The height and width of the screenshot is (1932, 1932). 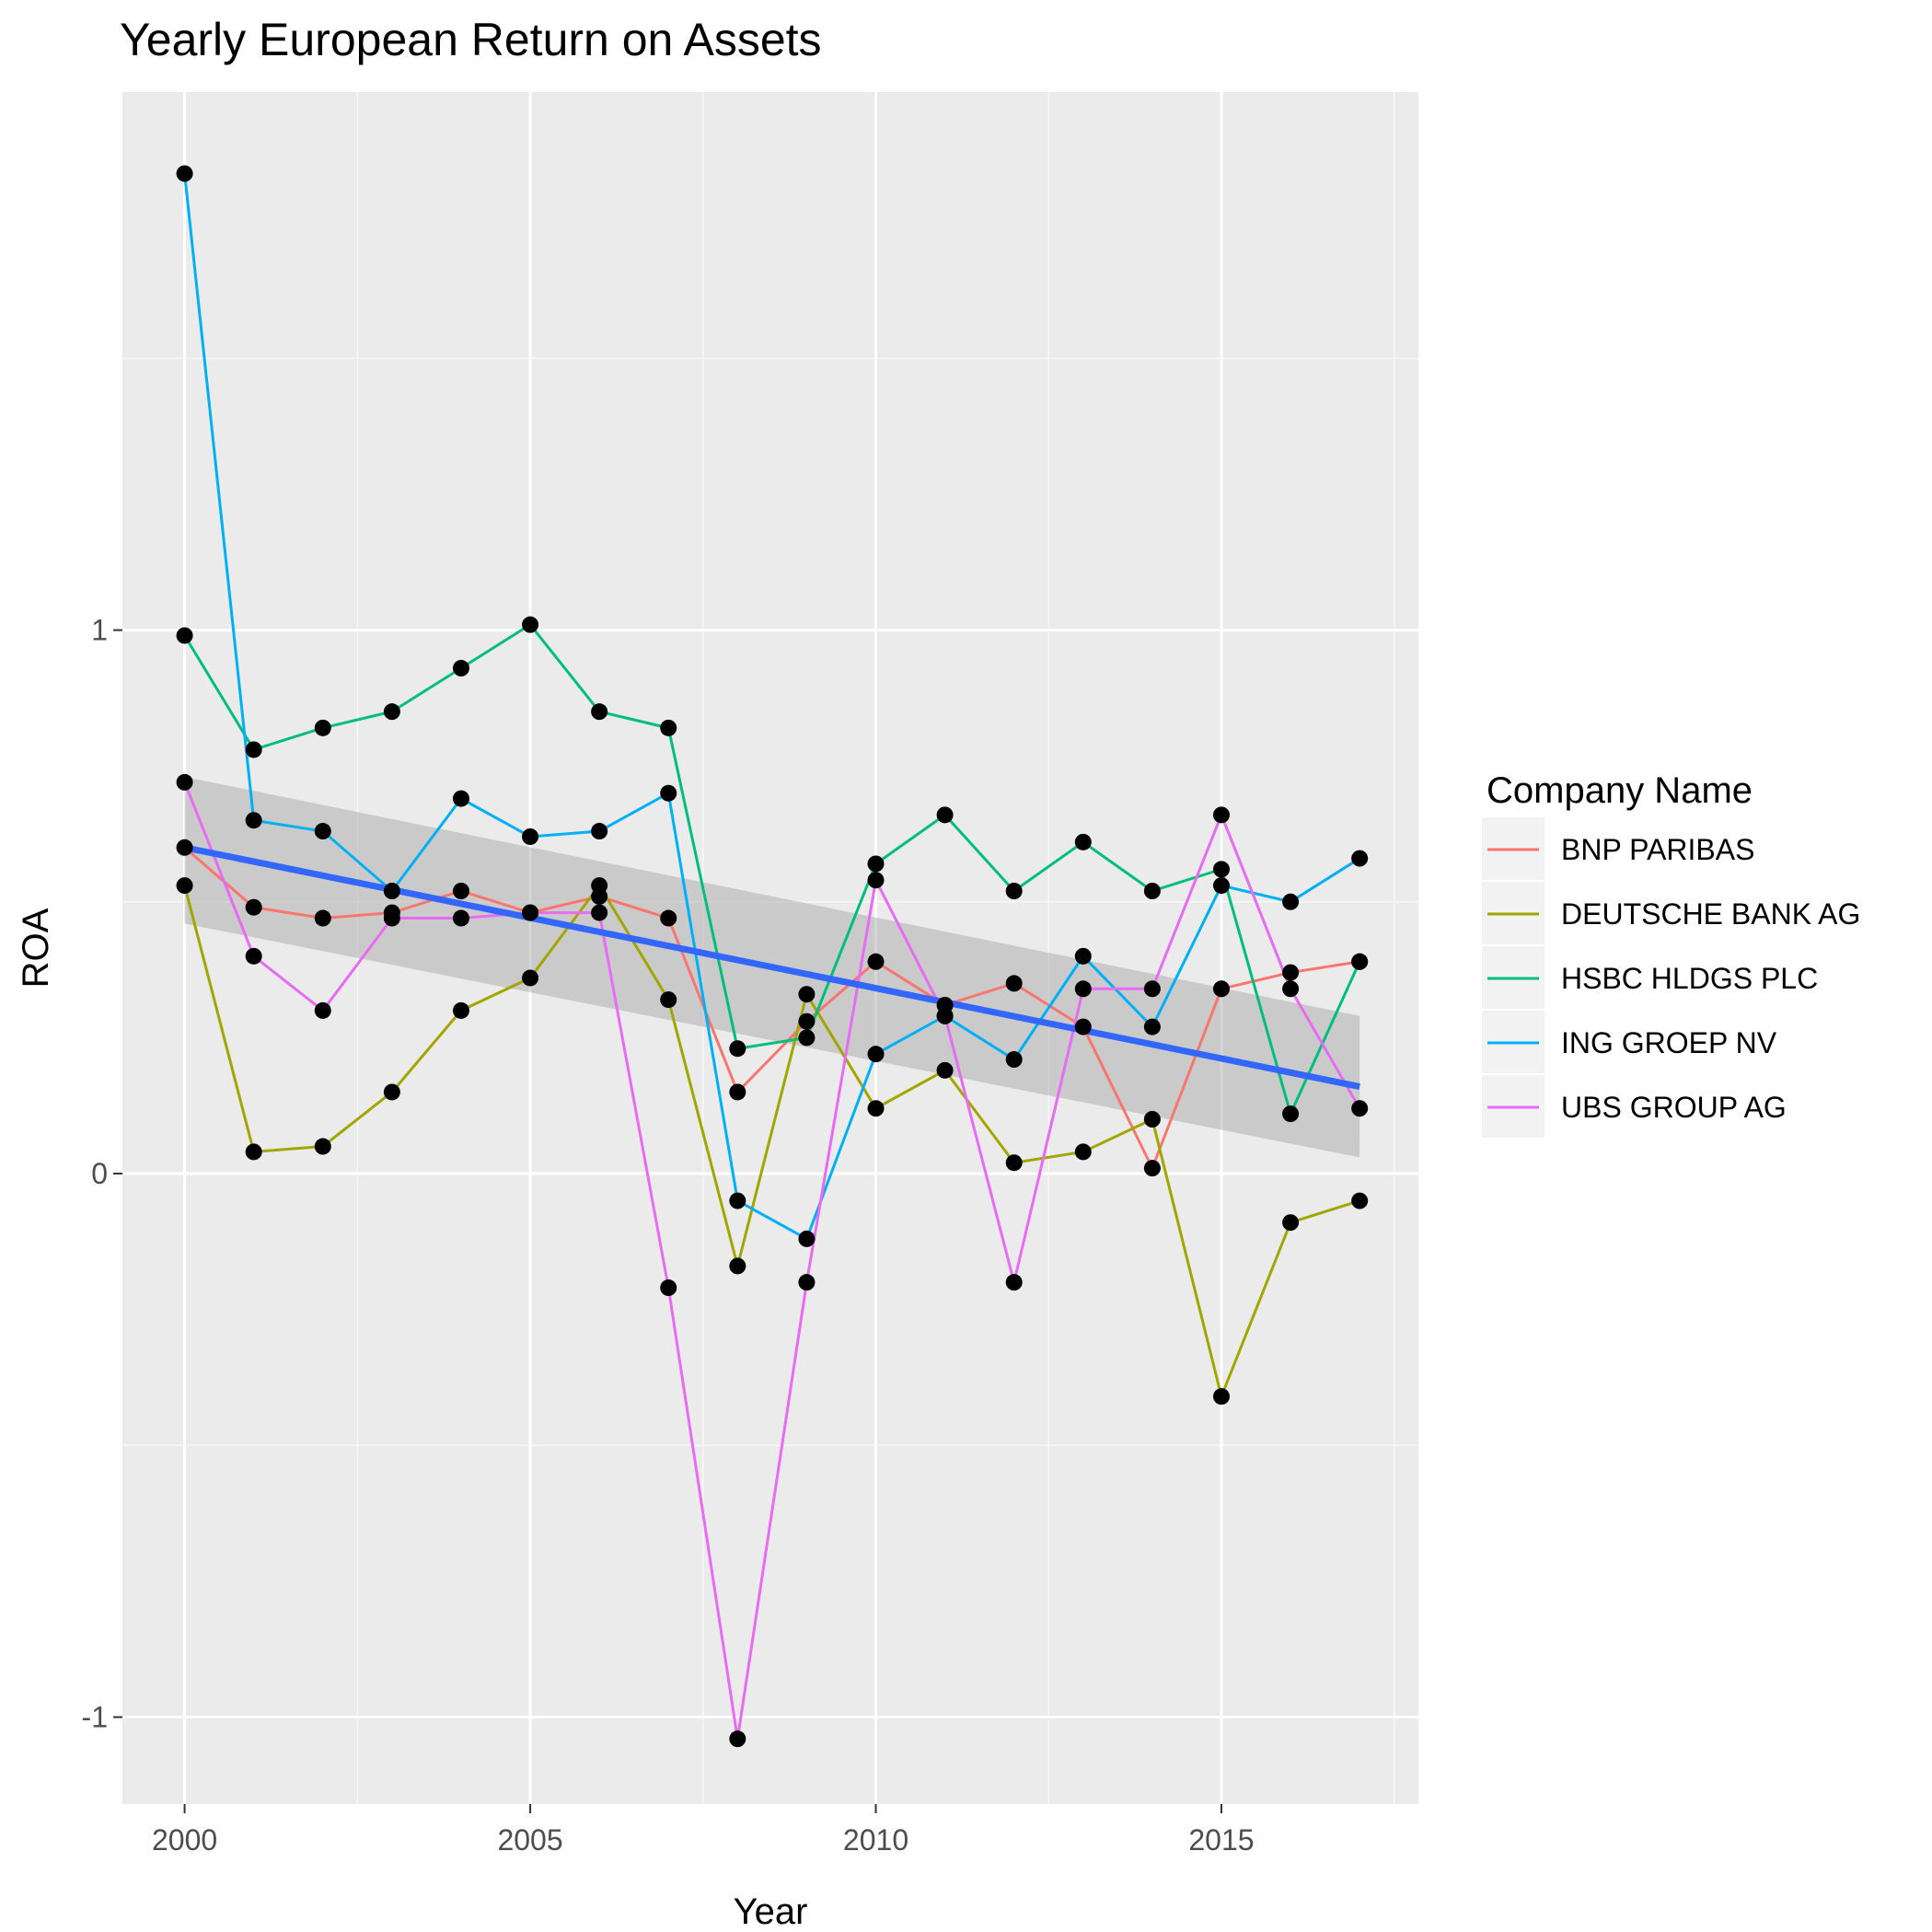 I want to click on trend-line-layer, so click(x=771, y=968).